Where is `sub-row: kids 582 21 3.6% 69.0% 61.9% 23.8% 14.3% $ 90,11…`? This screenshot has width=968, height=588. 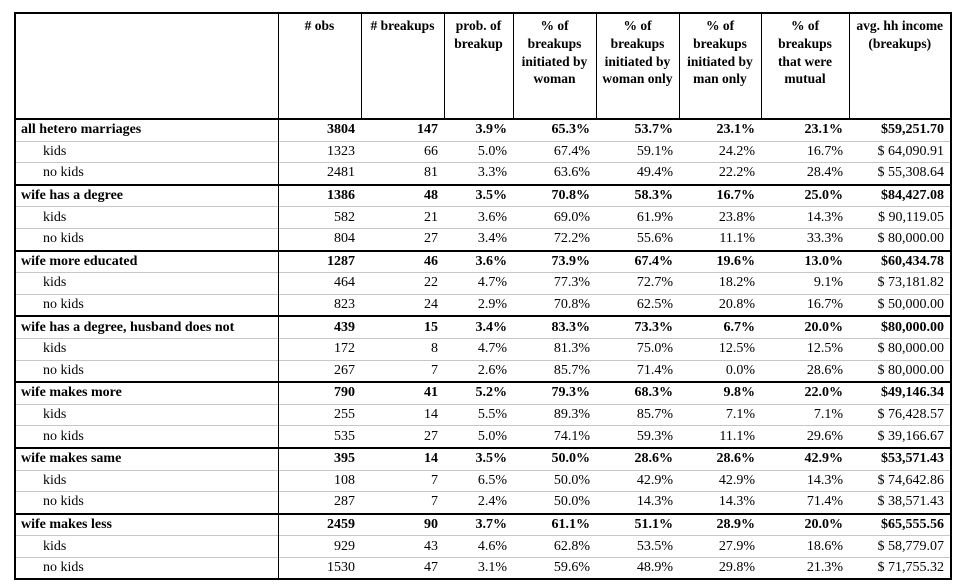
sub-row: kids 582 21 3.6% 69.0% 61.9% 23.8% 14.3% $ 90,11… is located at coordinates (483, 217).